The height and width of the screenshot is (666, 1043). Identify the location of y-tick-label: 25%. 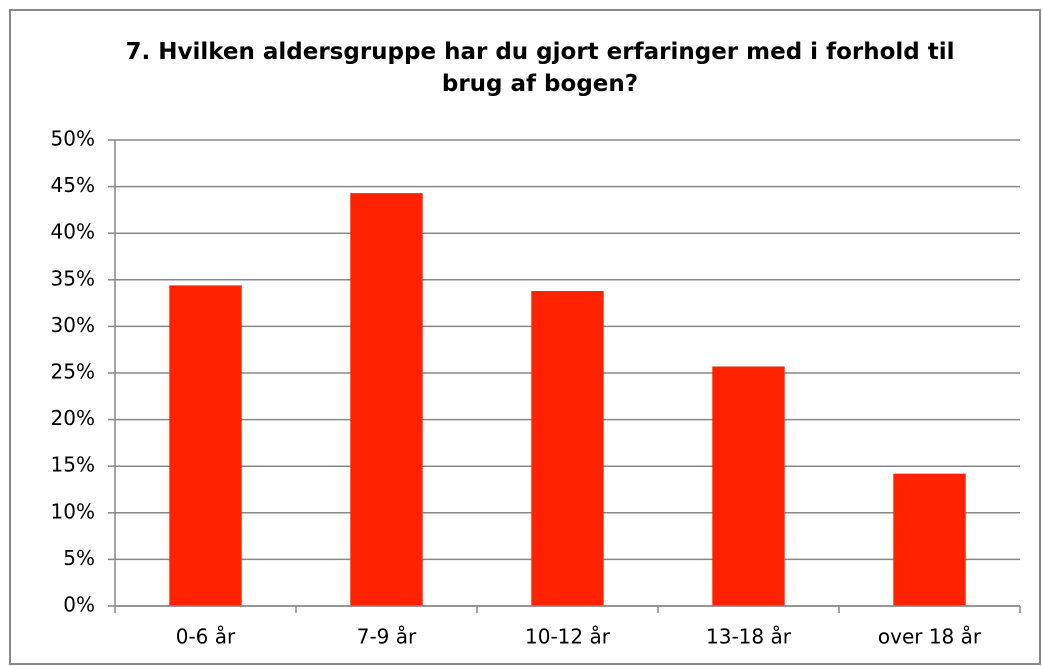
(73, 372).